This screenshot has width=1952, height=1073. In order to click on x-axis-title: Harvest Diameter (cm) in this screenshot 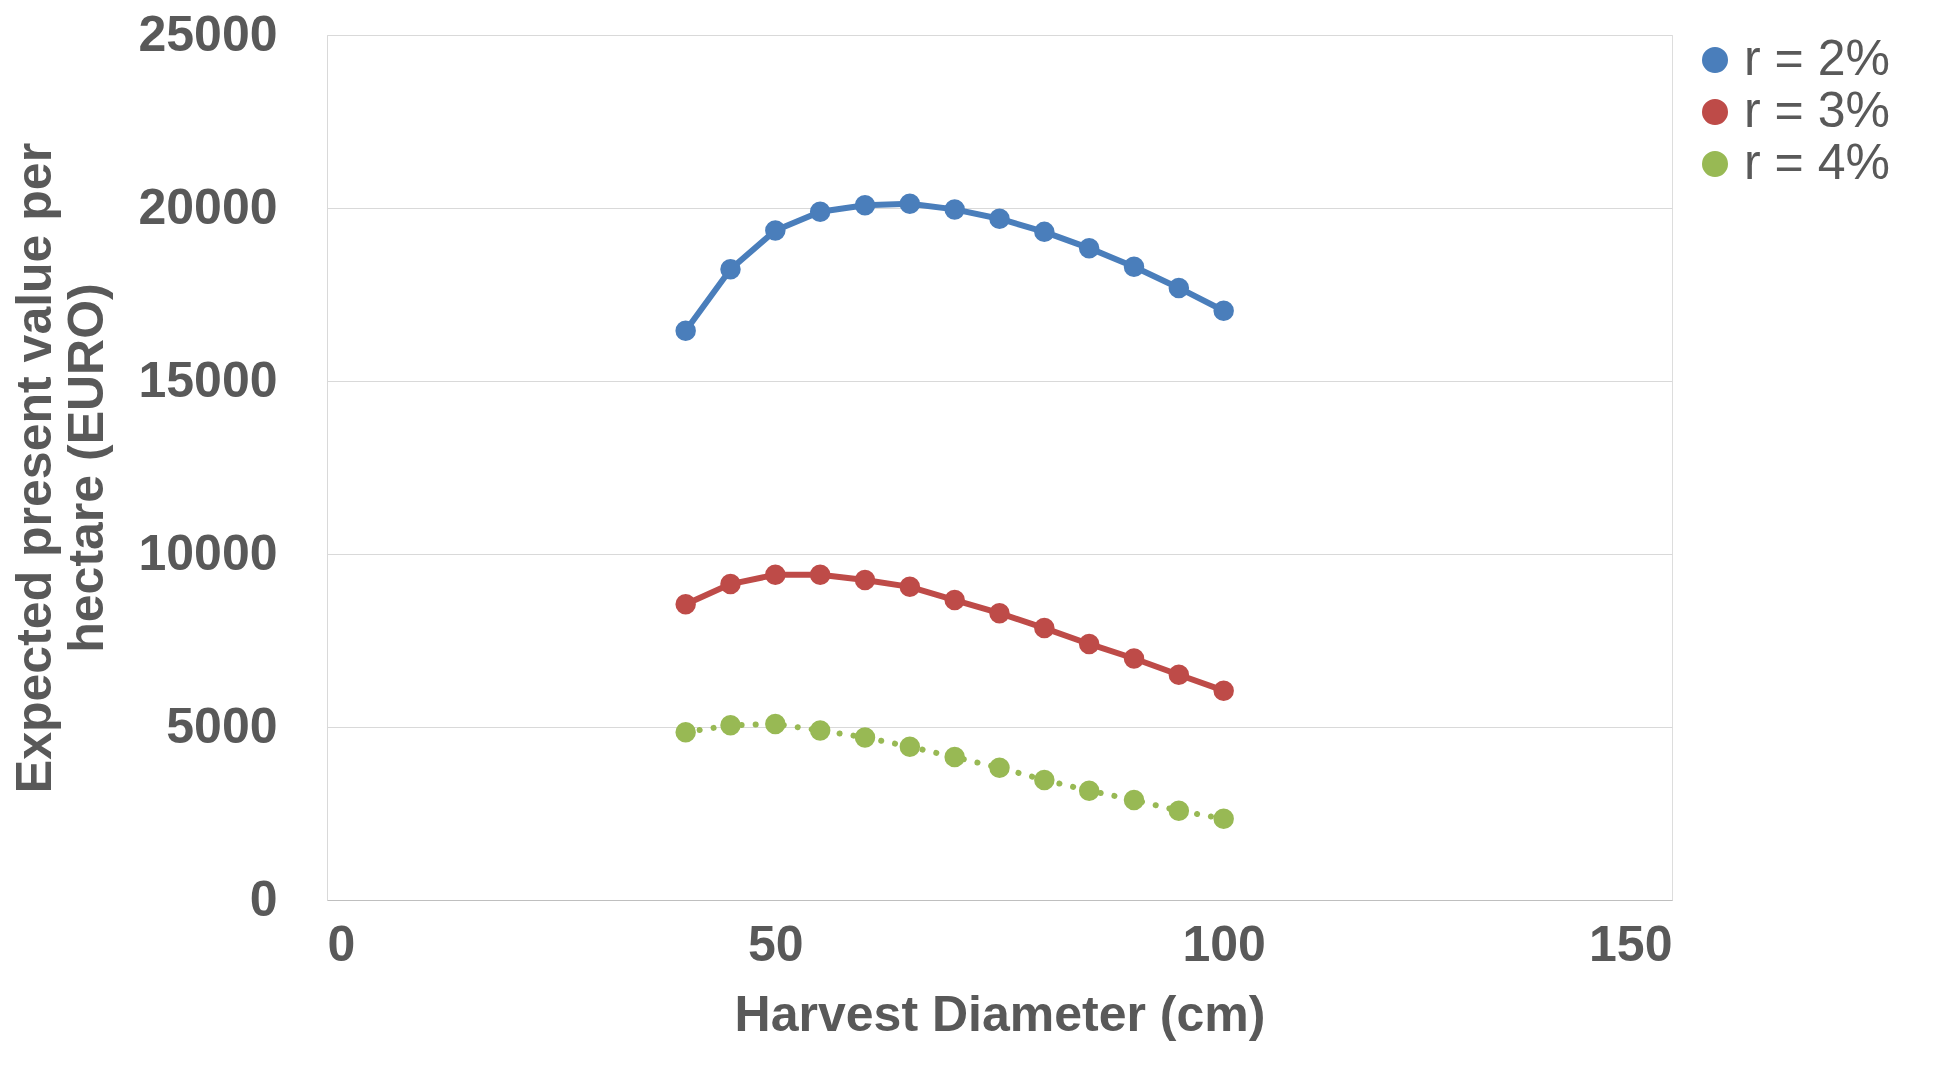, I will do `click(1000, 1013)`.